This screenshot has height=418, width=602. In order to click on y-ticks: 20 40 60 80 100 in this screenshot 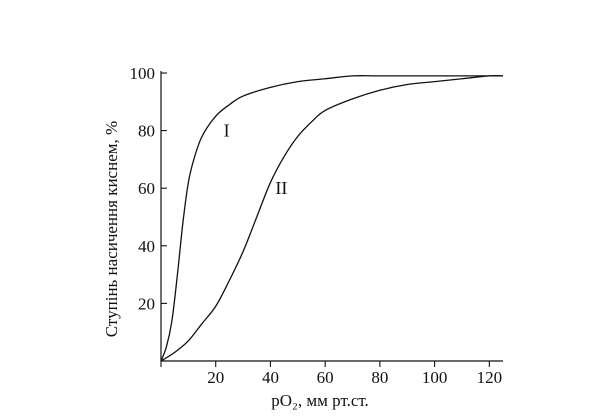, I will do `click(148, 188)`.